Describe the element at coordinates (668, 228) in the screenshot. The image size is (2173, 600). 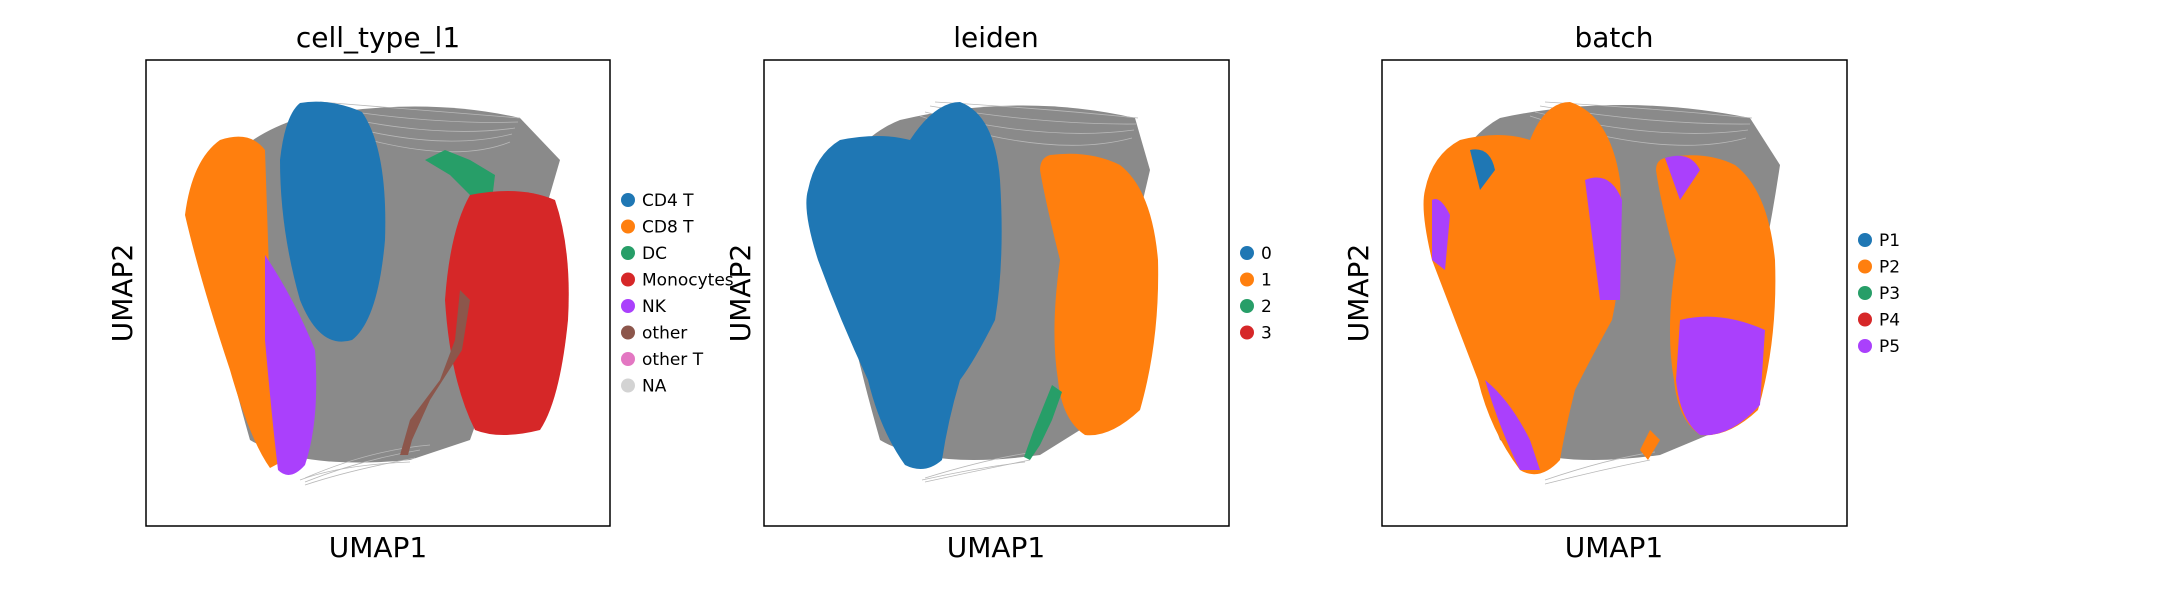
I see `legend-label: CD8 T` at that location.